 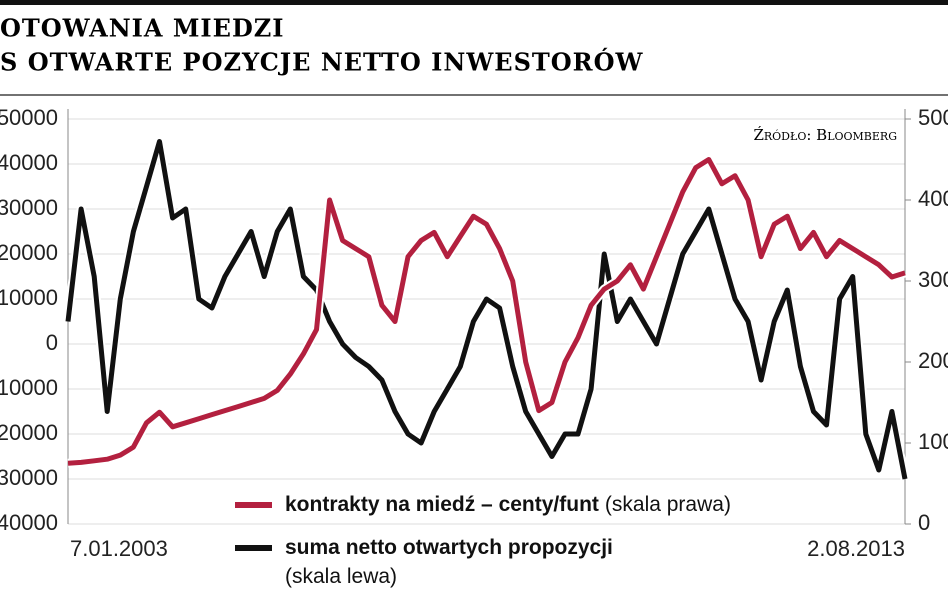 I want to click on chart-title: OTOWANIA MIEDZI, so click(x=142, y=28).